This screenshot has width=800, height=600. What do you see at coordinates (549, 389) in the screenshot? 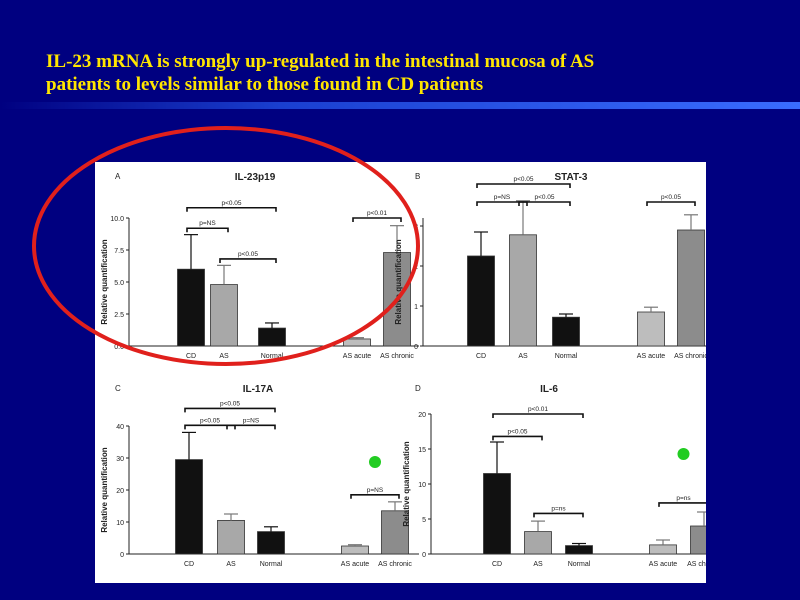
I see `panel-title: IL-6` at bounding box center [549, 389].